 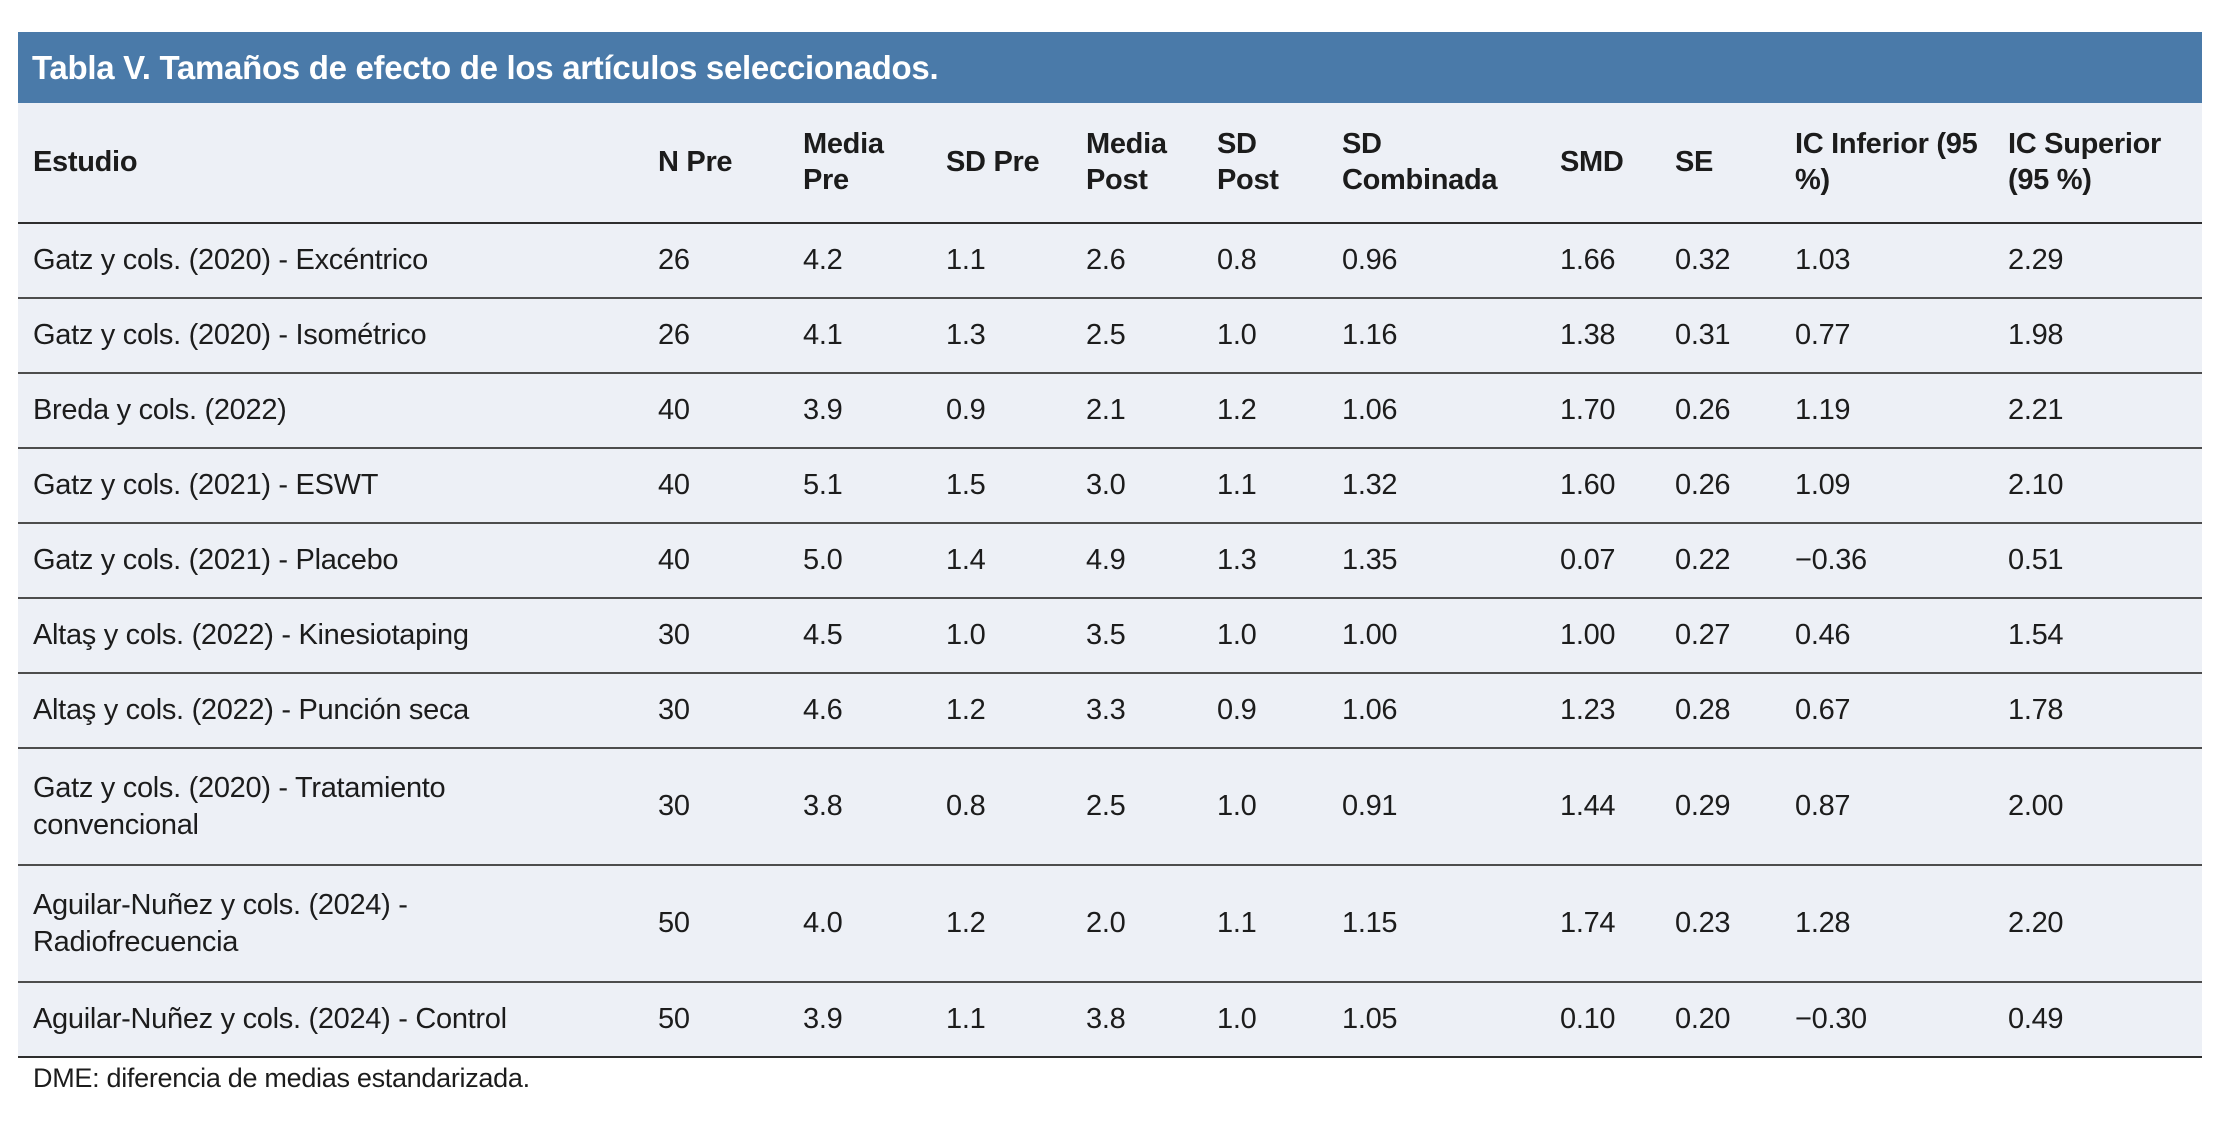 What do you see at coordinates (1901, 335) in the screenshot?
I see `table-cell: 0.77` at bounding box center [1901, 335].